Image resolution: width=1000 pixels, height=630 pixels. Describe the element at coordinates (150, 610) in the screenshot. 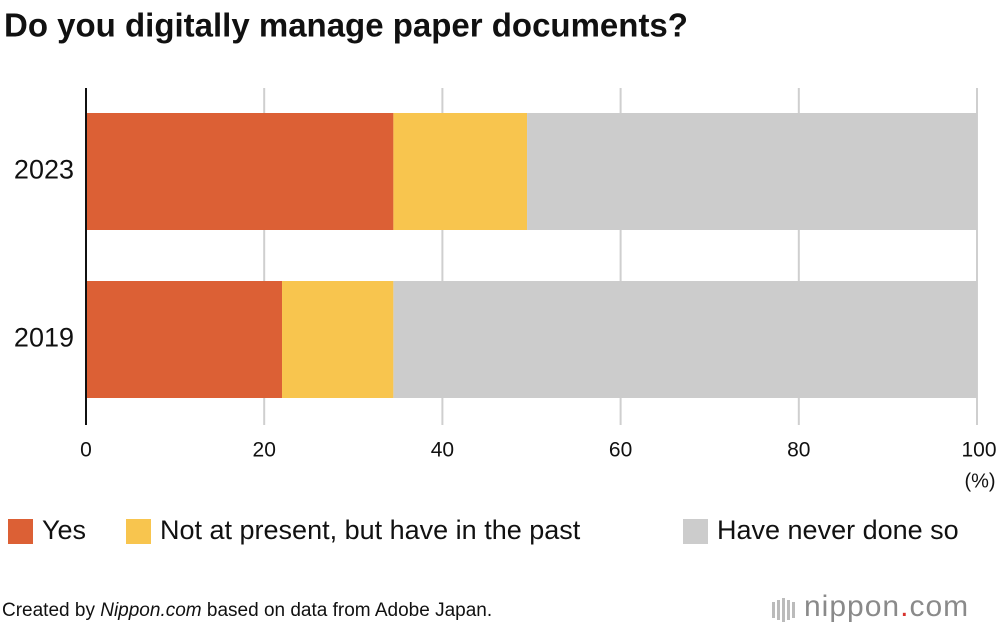

I see `source-part: Nippon.com` at that location.